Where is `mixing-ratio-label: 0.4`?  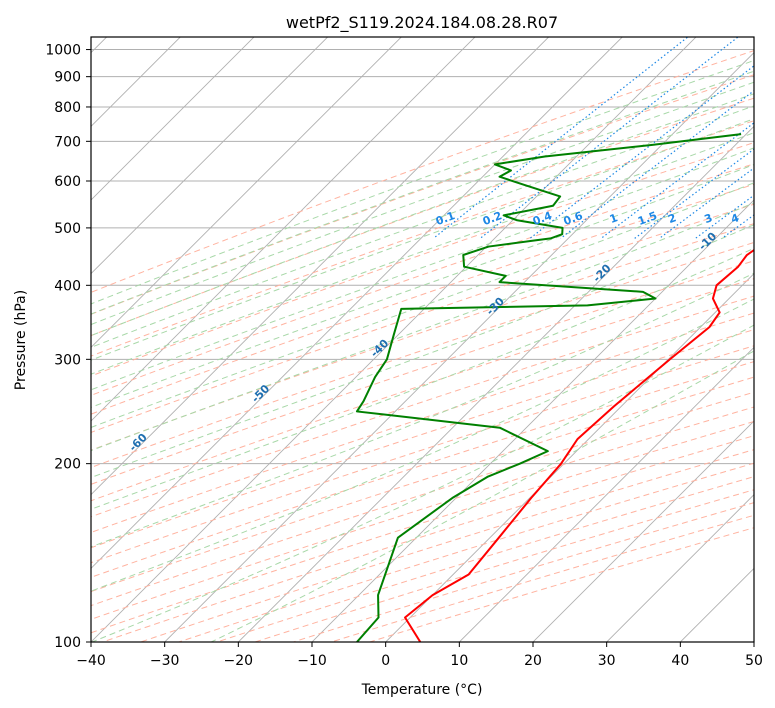
mixing-ratio-label: 0.4 is located at coordinates (542, 218).